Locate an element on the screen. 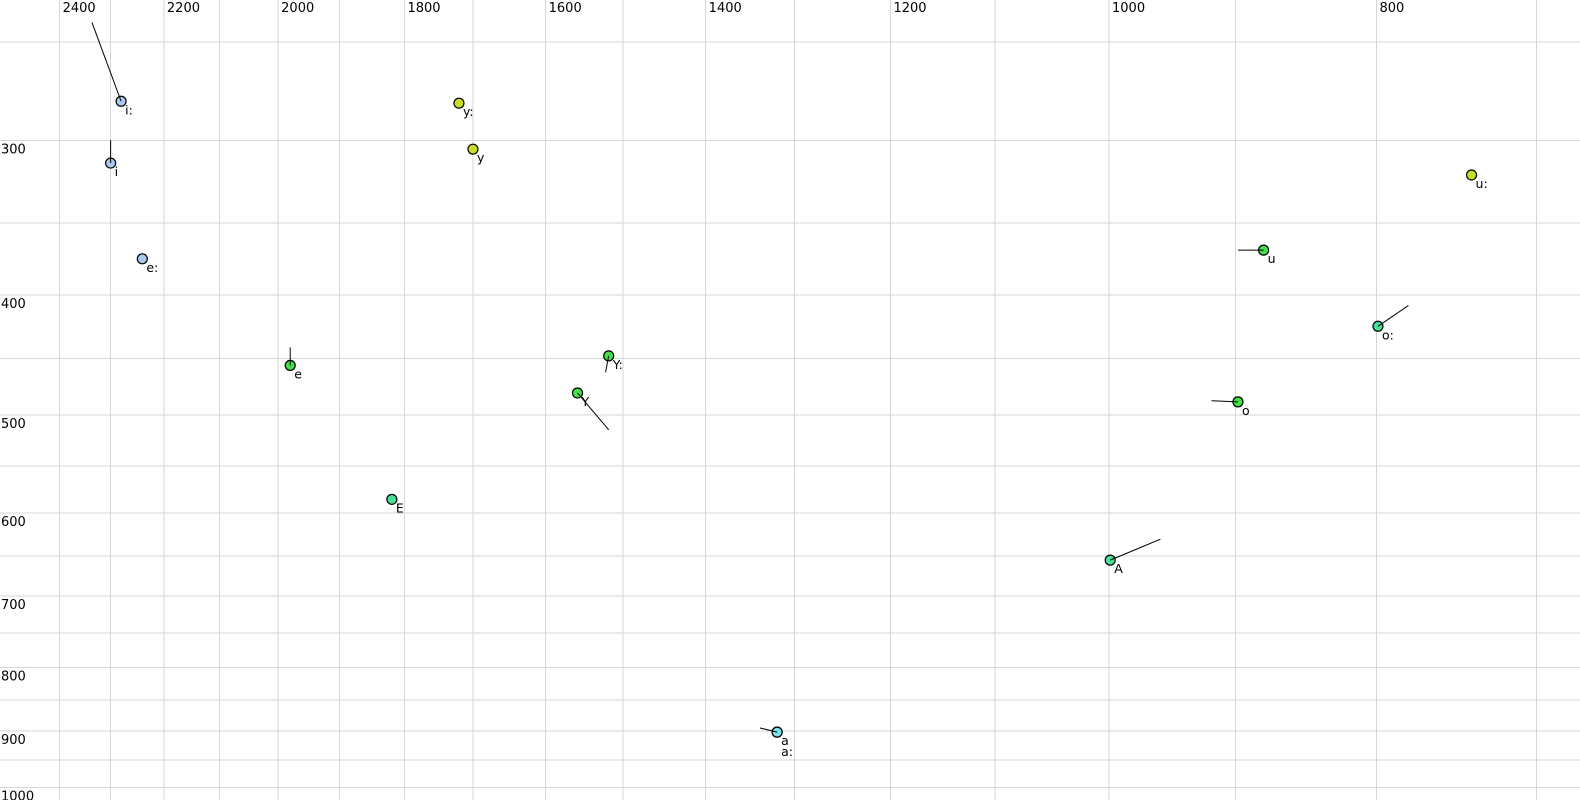 This screenshot has width=1580, height=800. vowel-label: u: is located at coordinates (1482, 183).